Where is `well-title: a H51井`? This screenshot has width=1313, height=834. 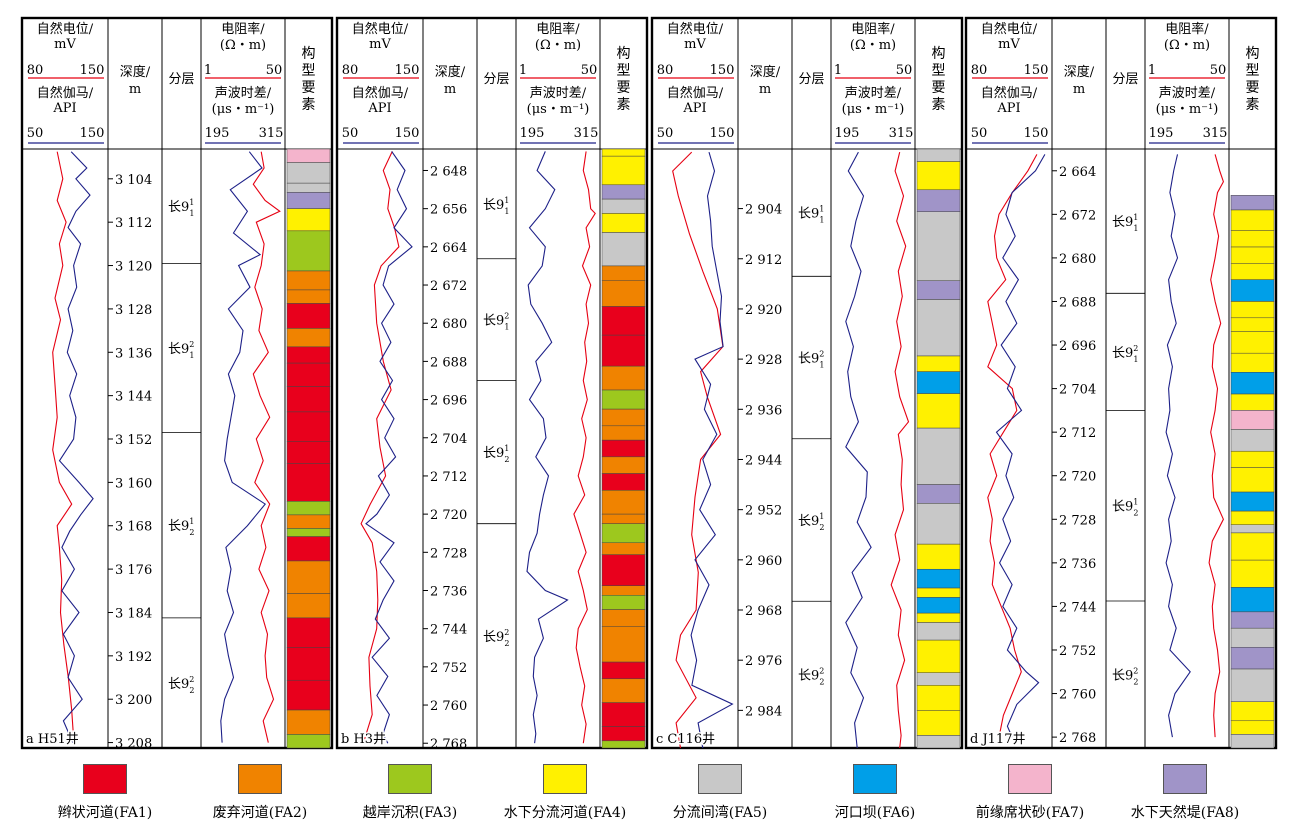
well-title: a H51井 is located at coordinates (52, 739).